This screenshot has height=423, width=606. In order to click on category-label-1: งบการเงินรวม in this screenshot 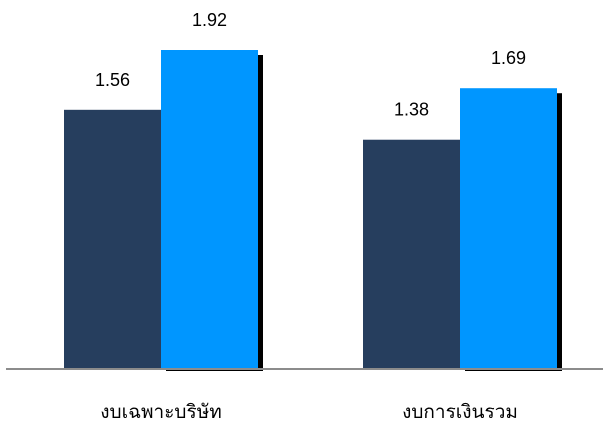, I will do `click(460, 412)`.